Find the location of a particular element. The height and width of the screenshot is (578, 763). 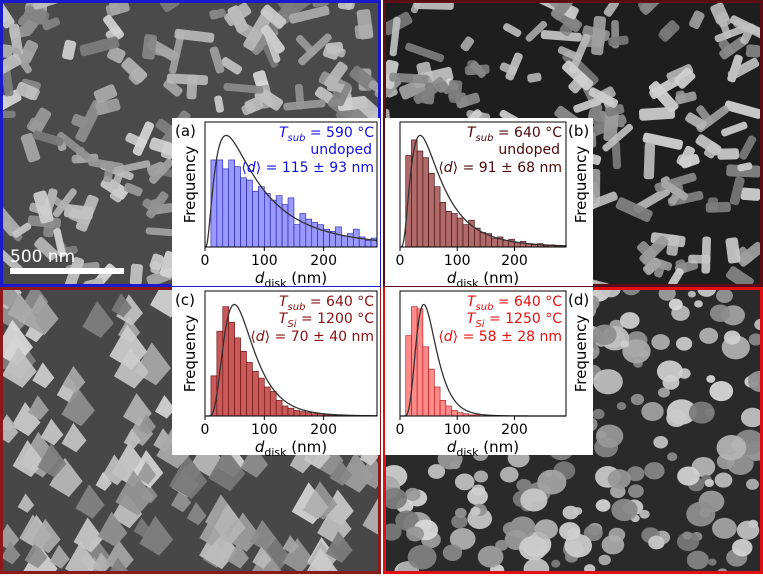

annotation-mean-diameter: ⟨d⟩ = 70 ± 40 nm is located at coordinates (312, 337).